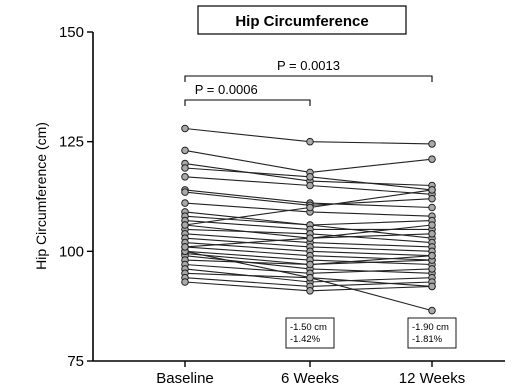 This screenshot has width=526, height=392. Describe the element at coordinates (432, 378) in the screenshot. I see `x-tick-label: 12 Weeks` at that location.